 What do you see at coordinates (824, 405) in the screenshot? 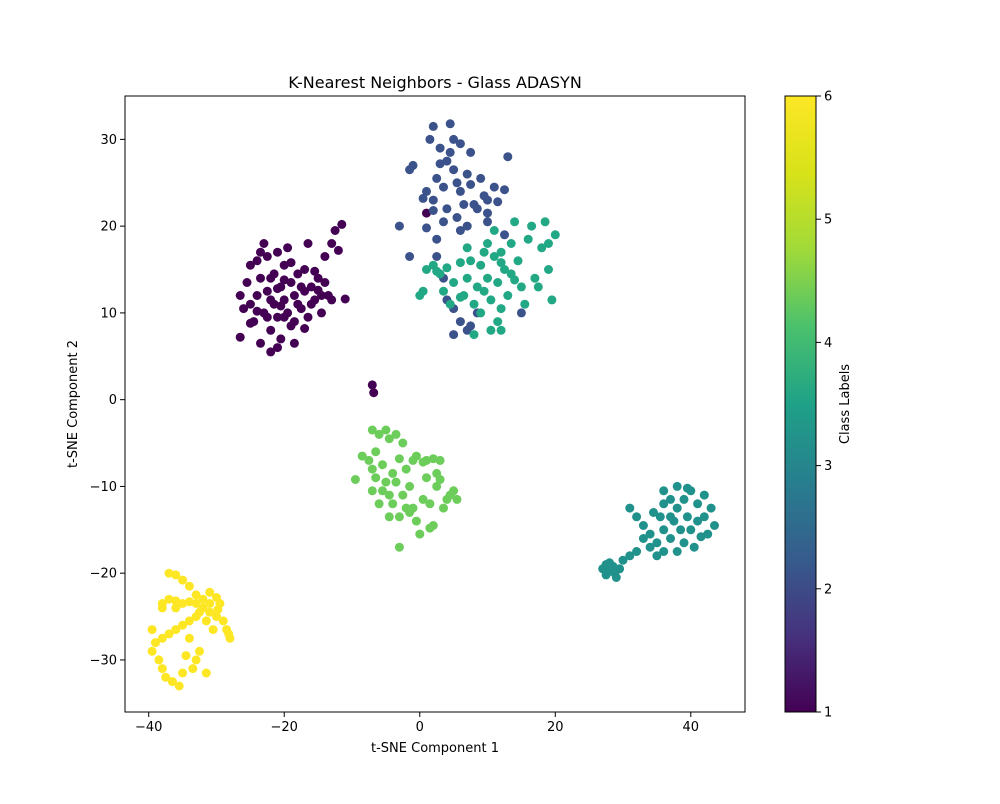
I see `colorbar-ticks: 1 2 3 4 5 6` at bounding box center [824, 405].